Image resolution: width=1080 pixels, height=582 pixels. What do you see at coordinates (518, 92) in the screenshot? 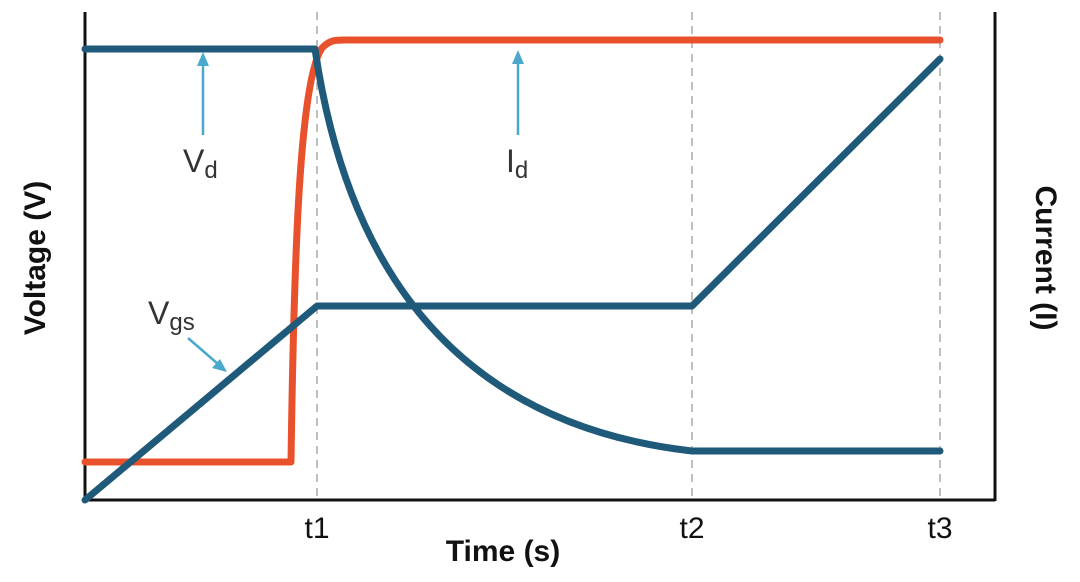
I see `id-arrow` at bounding box center [518, 92].